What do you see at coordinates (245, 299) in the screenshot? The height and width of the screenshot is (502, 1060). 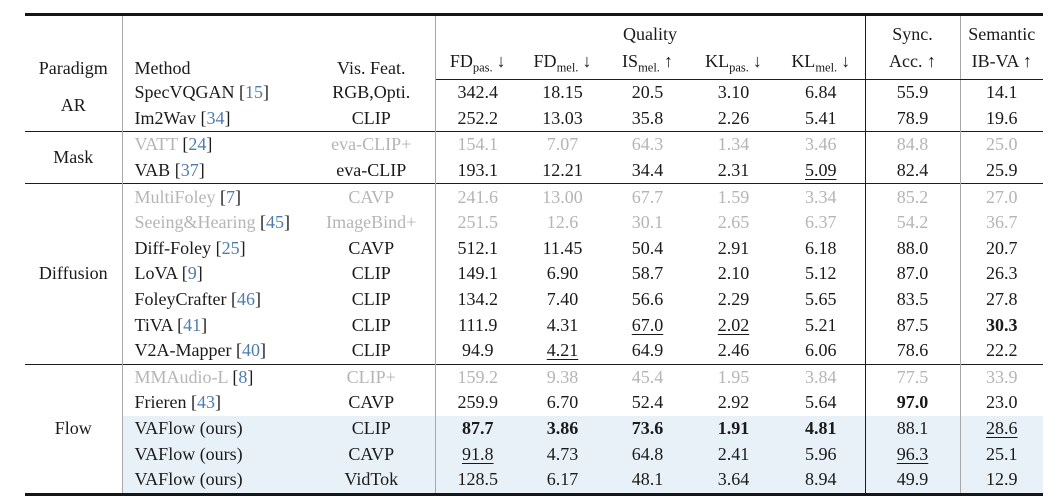 I see `citation-link: 46` at bounding box center [245, 299].